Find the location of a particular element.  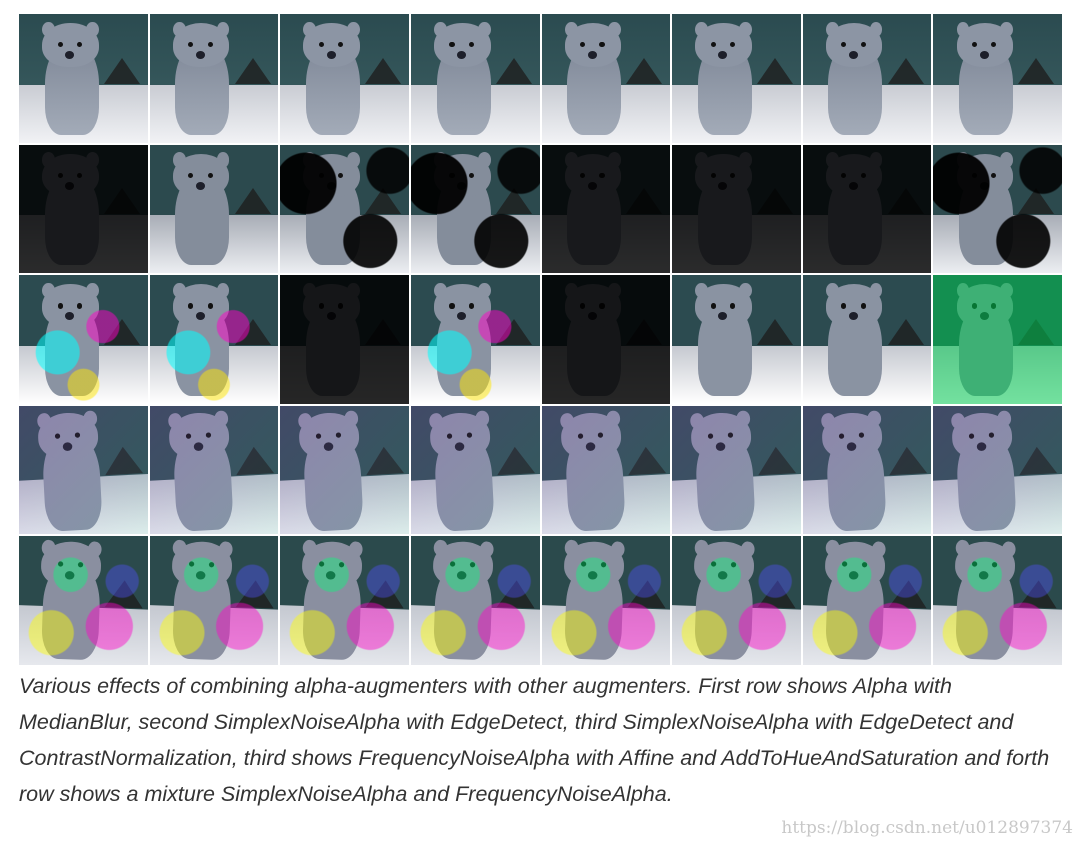

watermark: https://blog.csdn.net/u012897374 is located at coordinates (927, 828).